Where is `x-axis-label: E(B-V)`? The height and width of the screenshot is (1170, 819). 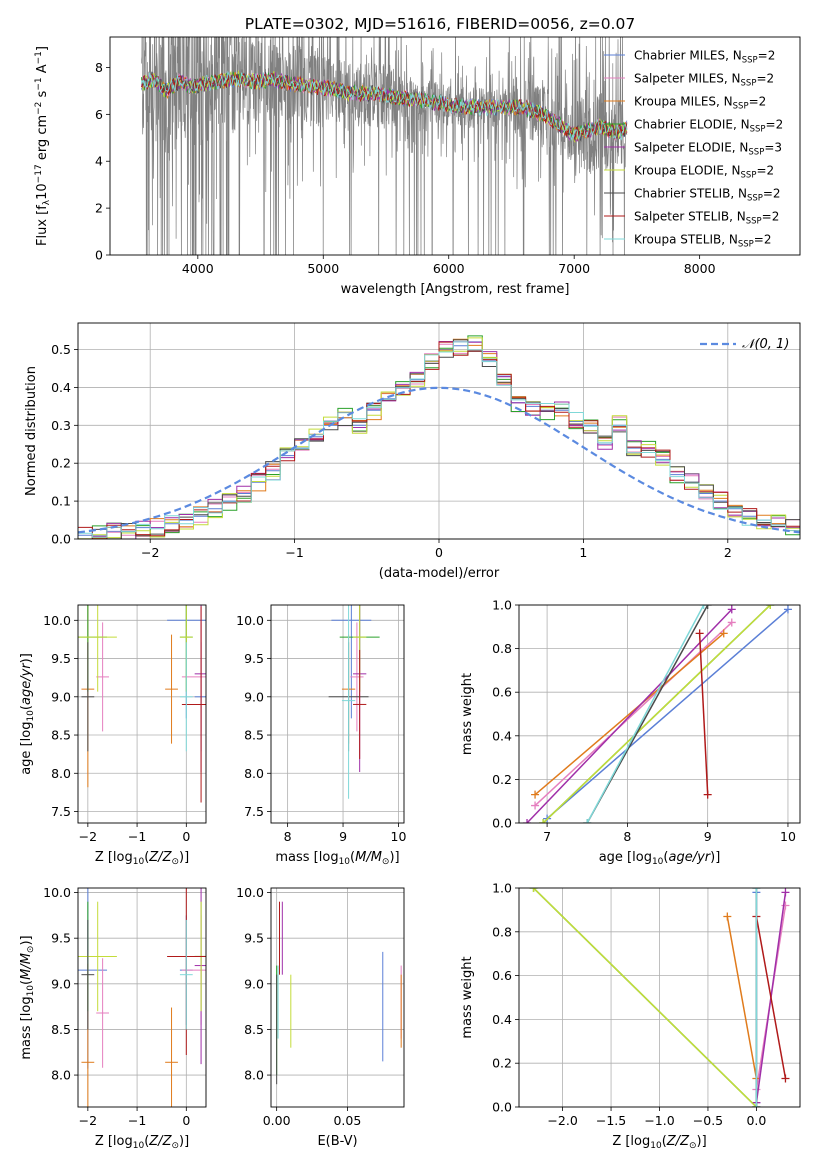
x-axis-label: E(B-V) is located at coordinates (337, 1141).